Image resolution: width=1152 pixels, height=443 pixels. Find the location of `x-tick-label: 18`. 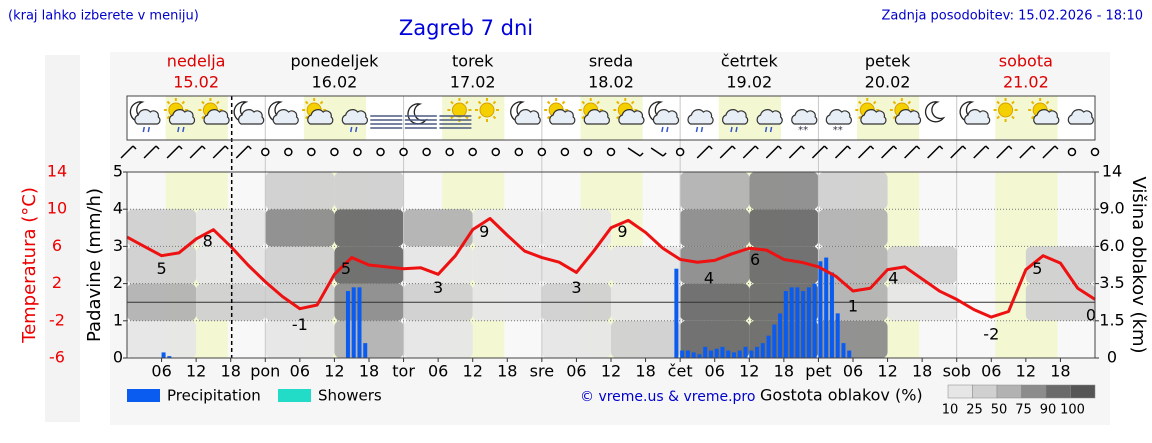

x-tick-label: 18 is located at coordinates (507, 371).